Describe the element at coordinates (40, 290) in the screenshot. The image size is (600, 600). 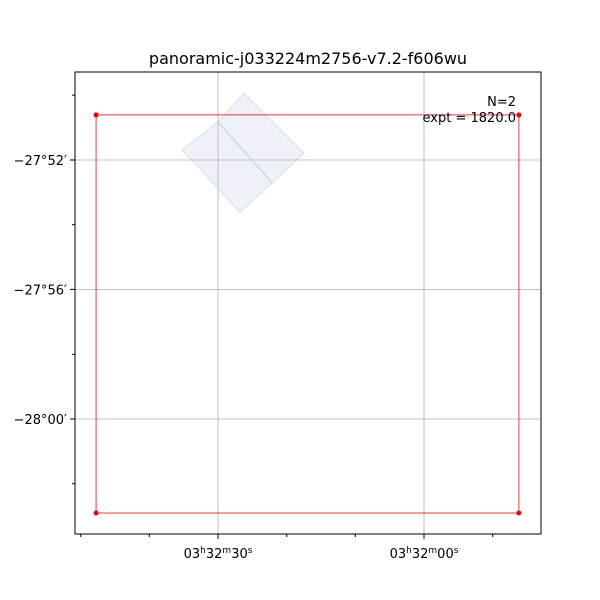
I see `y-tick-label: −27°56′` at that location.